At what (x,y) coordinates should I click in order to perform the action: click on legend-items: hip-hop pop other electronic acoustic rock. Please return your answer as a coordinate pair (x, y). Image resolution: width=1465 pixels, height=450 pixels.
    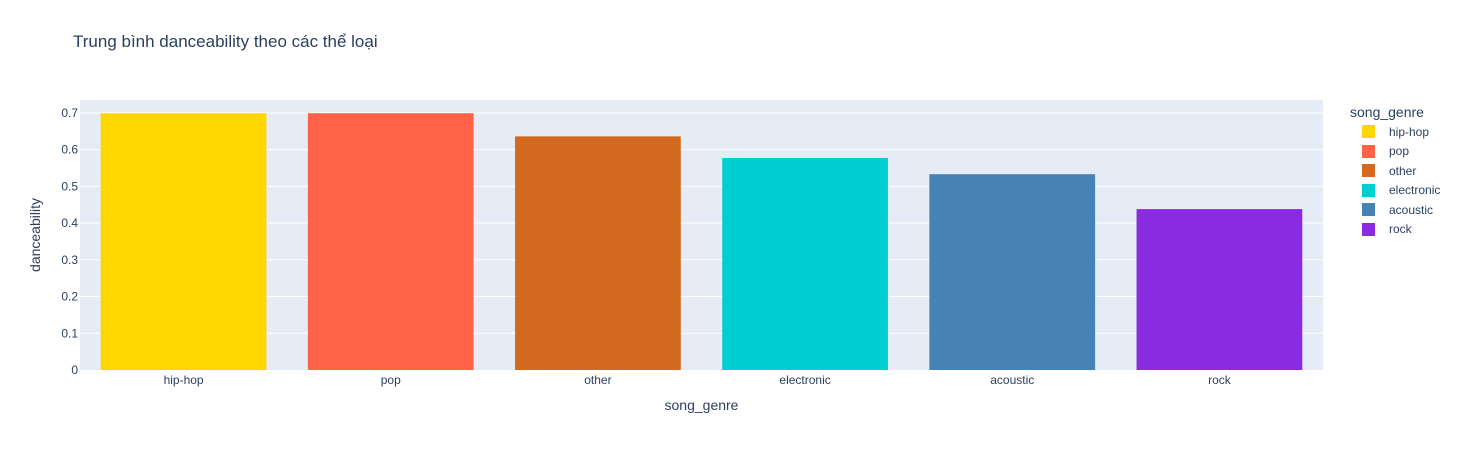
    Looking at the image, I should click on (1395, 180).